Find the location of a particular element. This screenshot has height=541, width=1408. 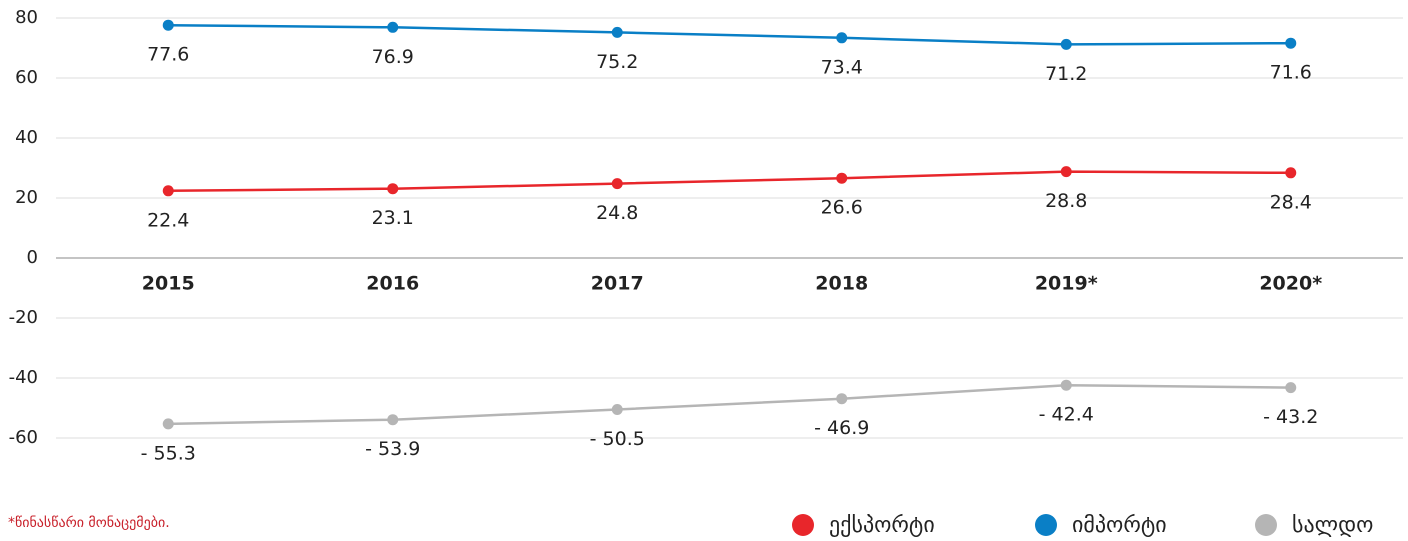

value-label: 22.4 is located at coordinates (168, 220).